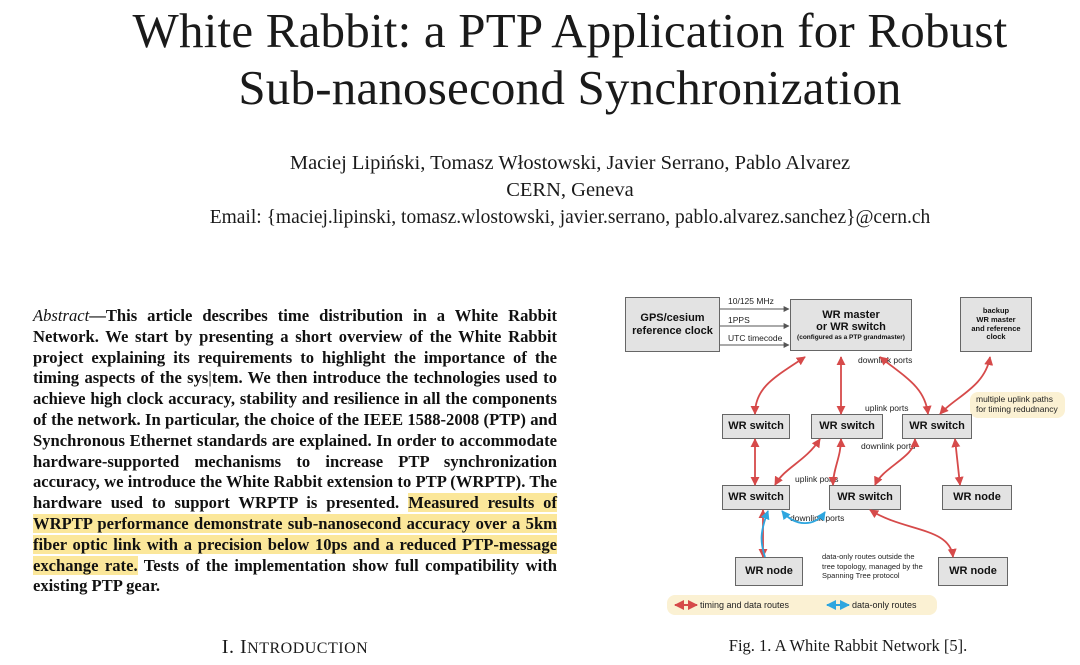 Image resolution: width=1080 pixels, height=665 pixels. I want to click on abstract-dash: —, so click(97, 315).